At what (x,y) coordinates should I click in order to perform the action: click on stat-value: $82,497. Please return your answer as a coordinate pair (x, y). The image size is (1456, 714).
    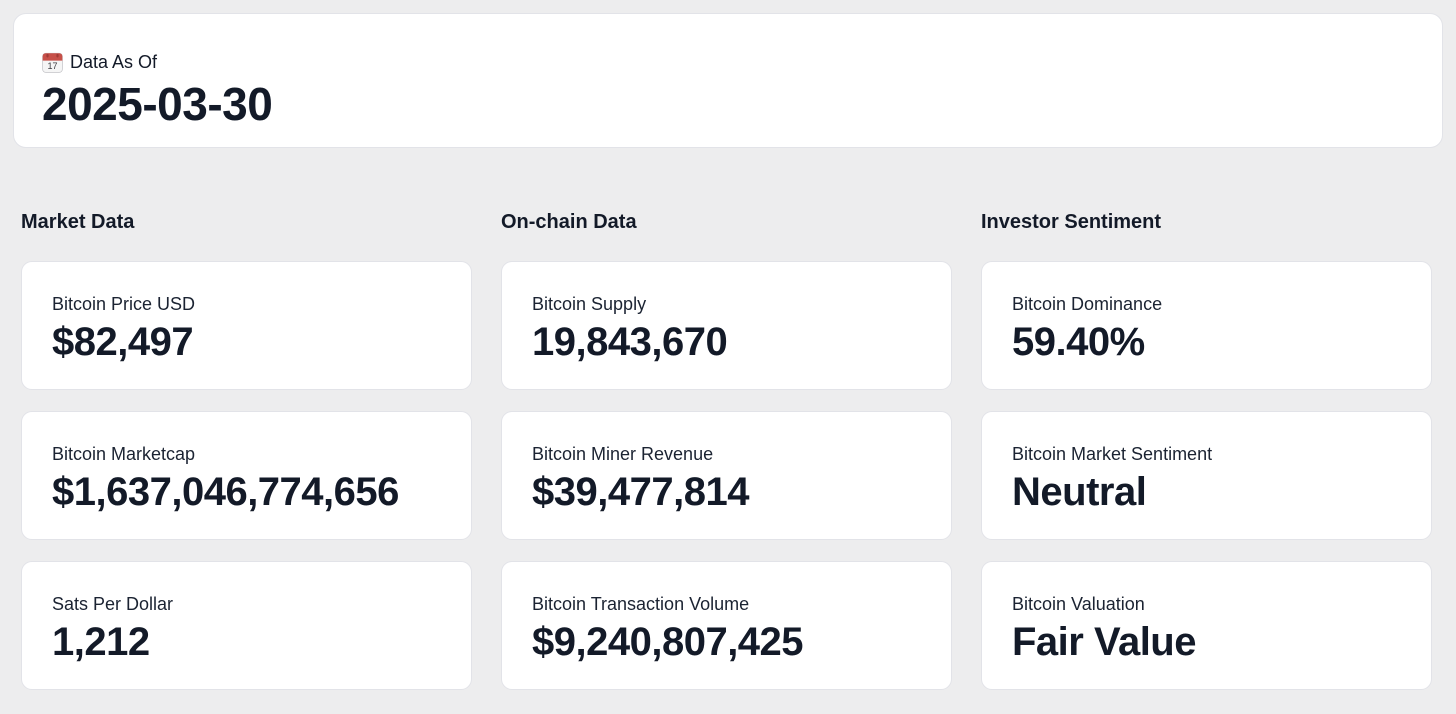
    Looking at the image, I should click on (123, 342).